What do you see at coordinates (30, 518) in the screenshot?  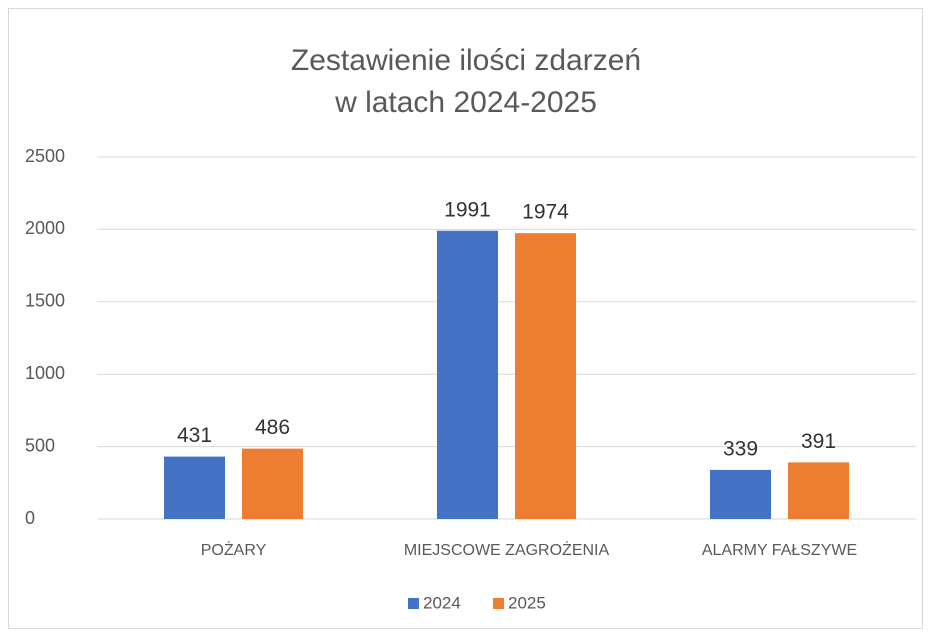 I see `y-tick-label: 0` at bounding box center [30, 518].